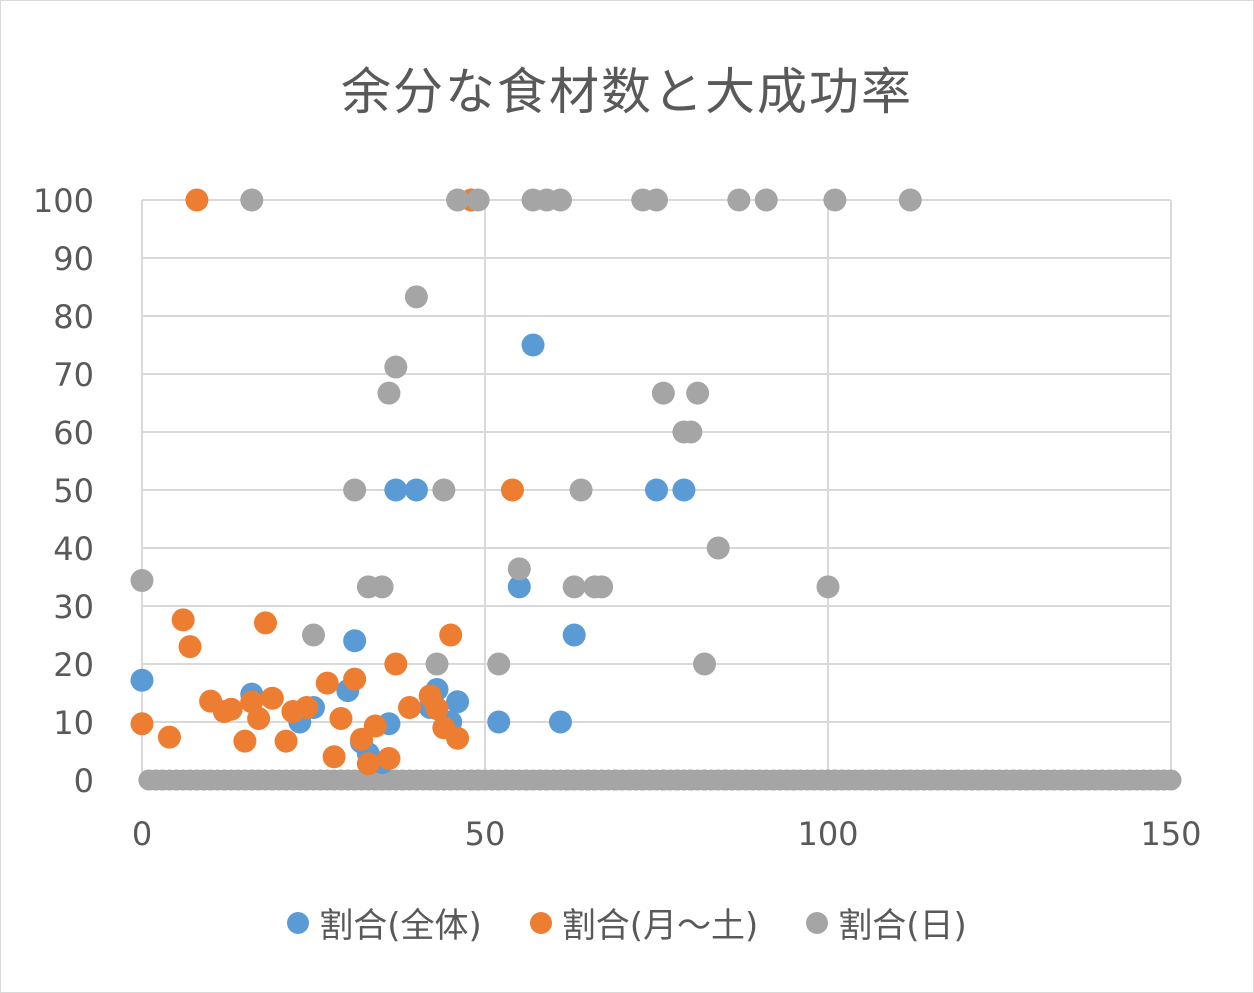  What do you see at coordinates (63, 201) in the screenshot?
I see `y-tick-label-10: 100` at bounding box center [63, 201].